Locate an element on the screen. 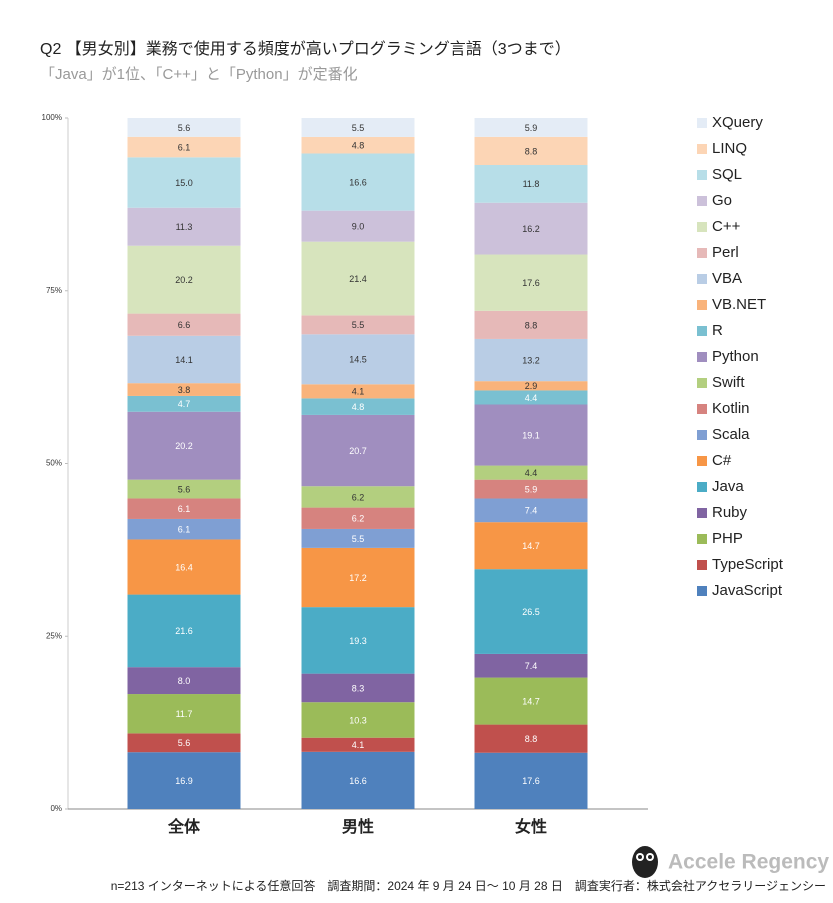 Image resolution: width=833 pixels, height=903 pixels. data-label: 14.1 is located at coordinates (184, 360).